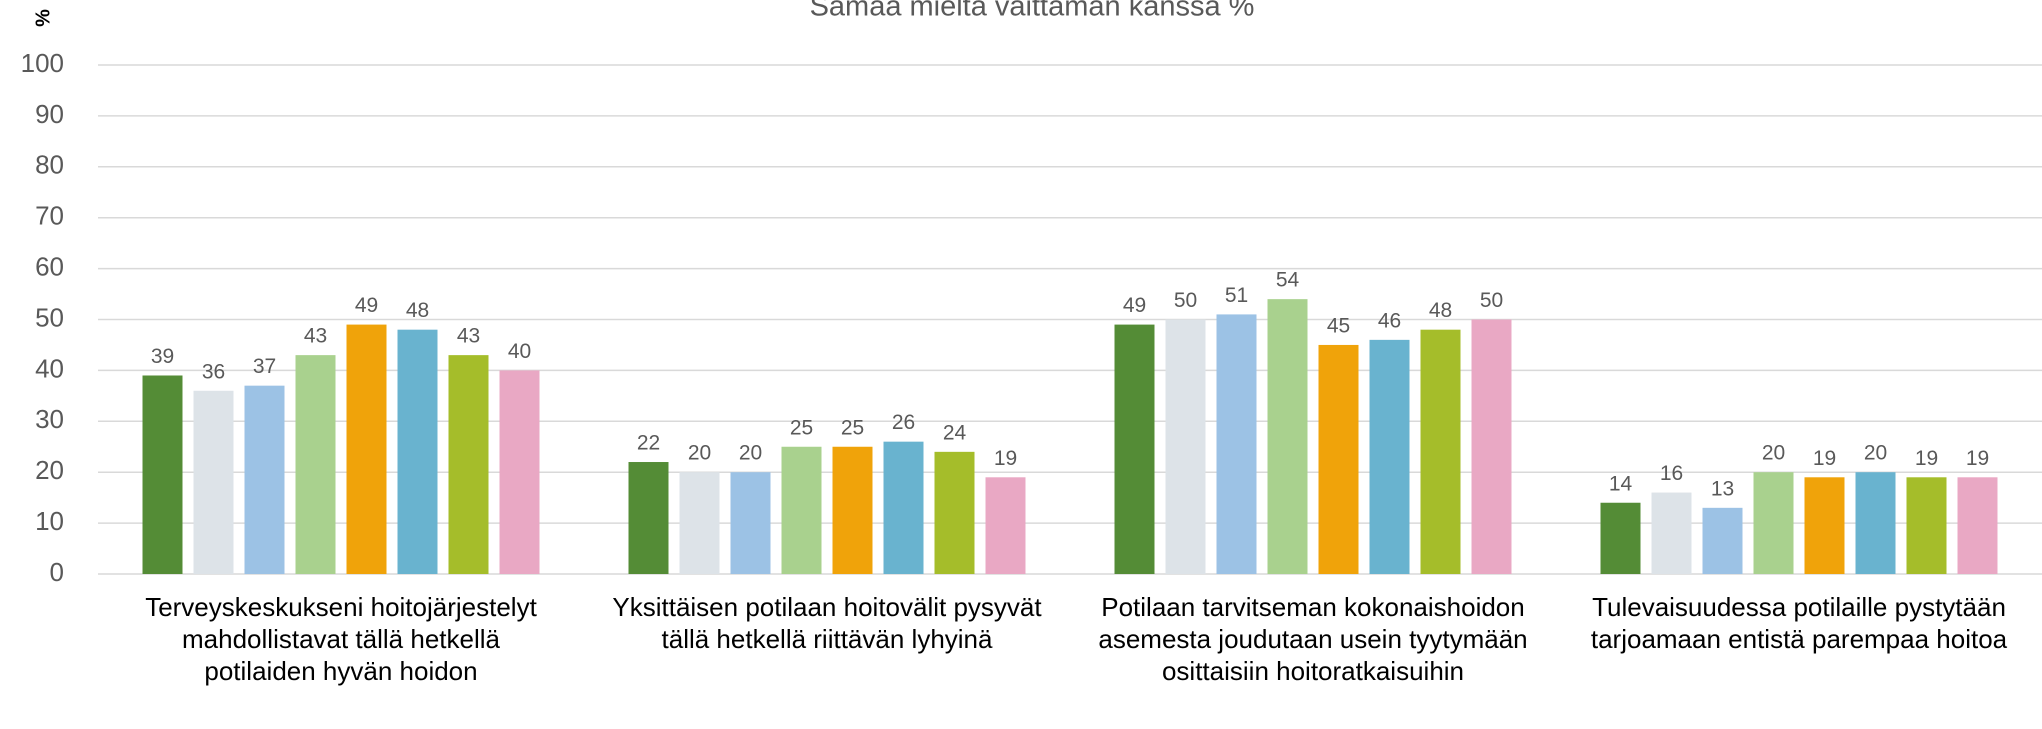  I want to click on data-label: 51, so click(1236, 295).